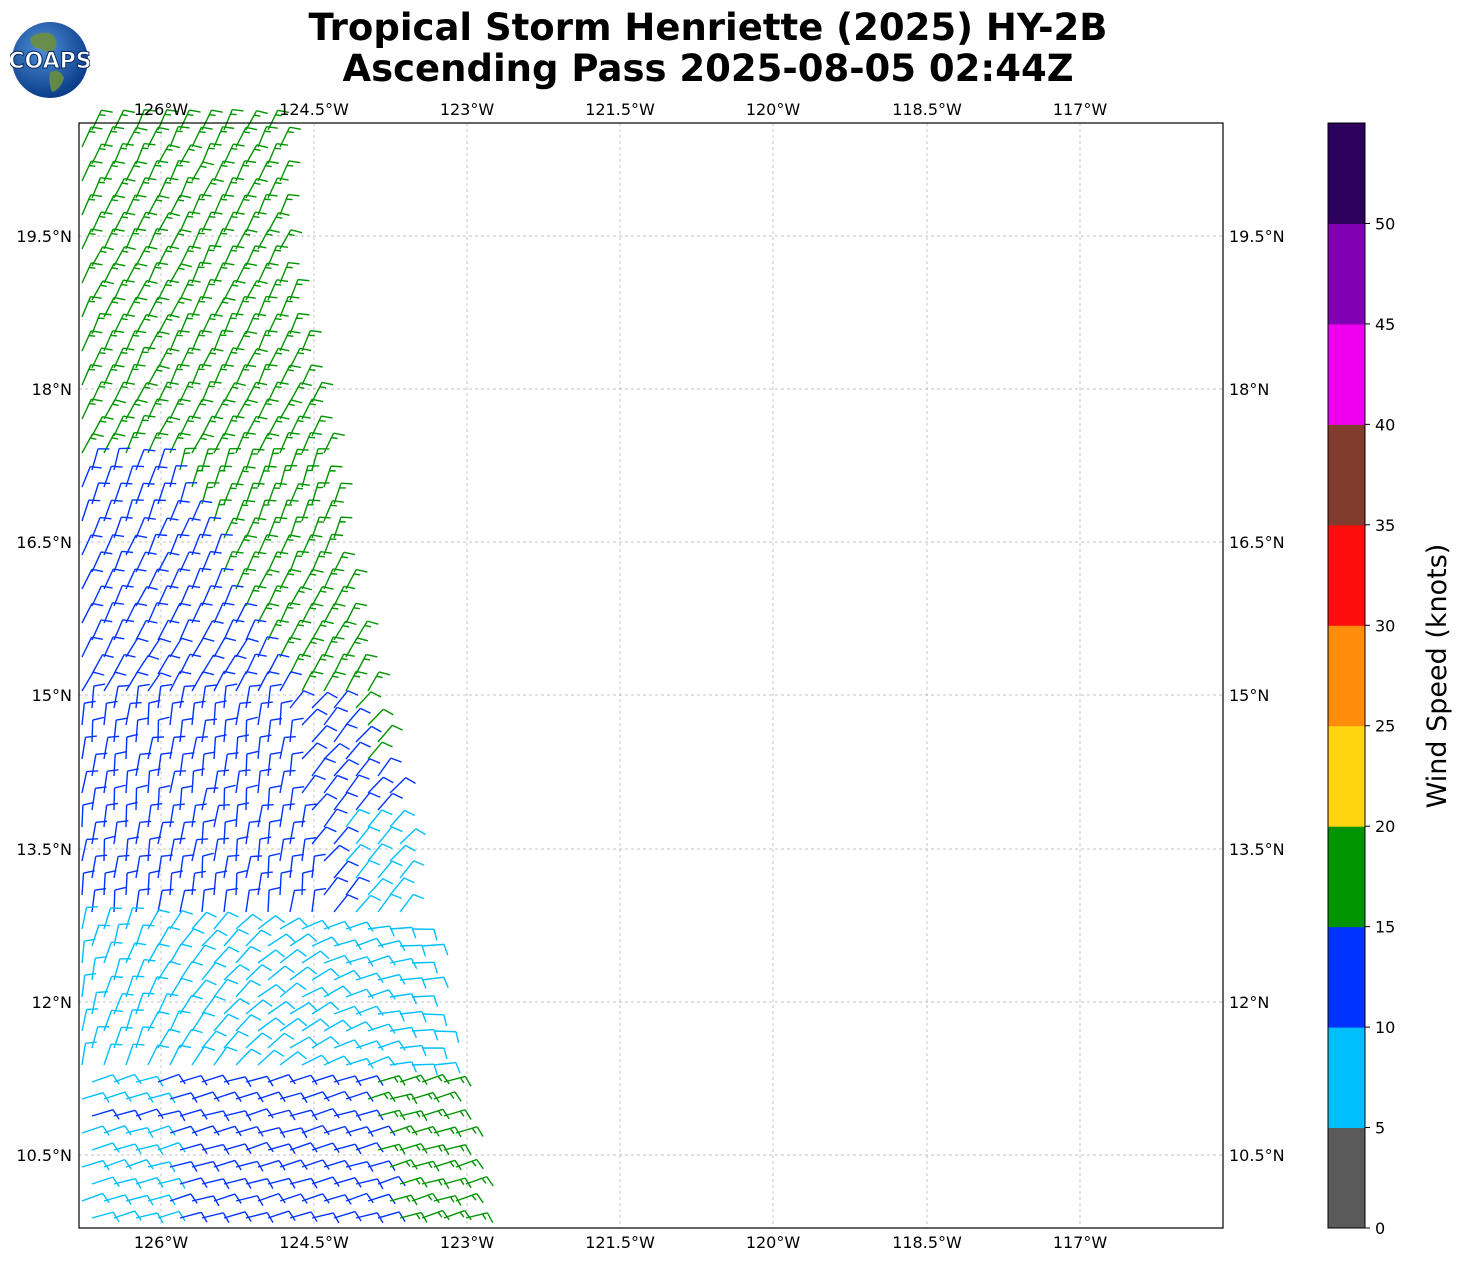 The image size is (1464, 1264). I want to click on lon-label-top: 118.5°W, so click(927, 109).